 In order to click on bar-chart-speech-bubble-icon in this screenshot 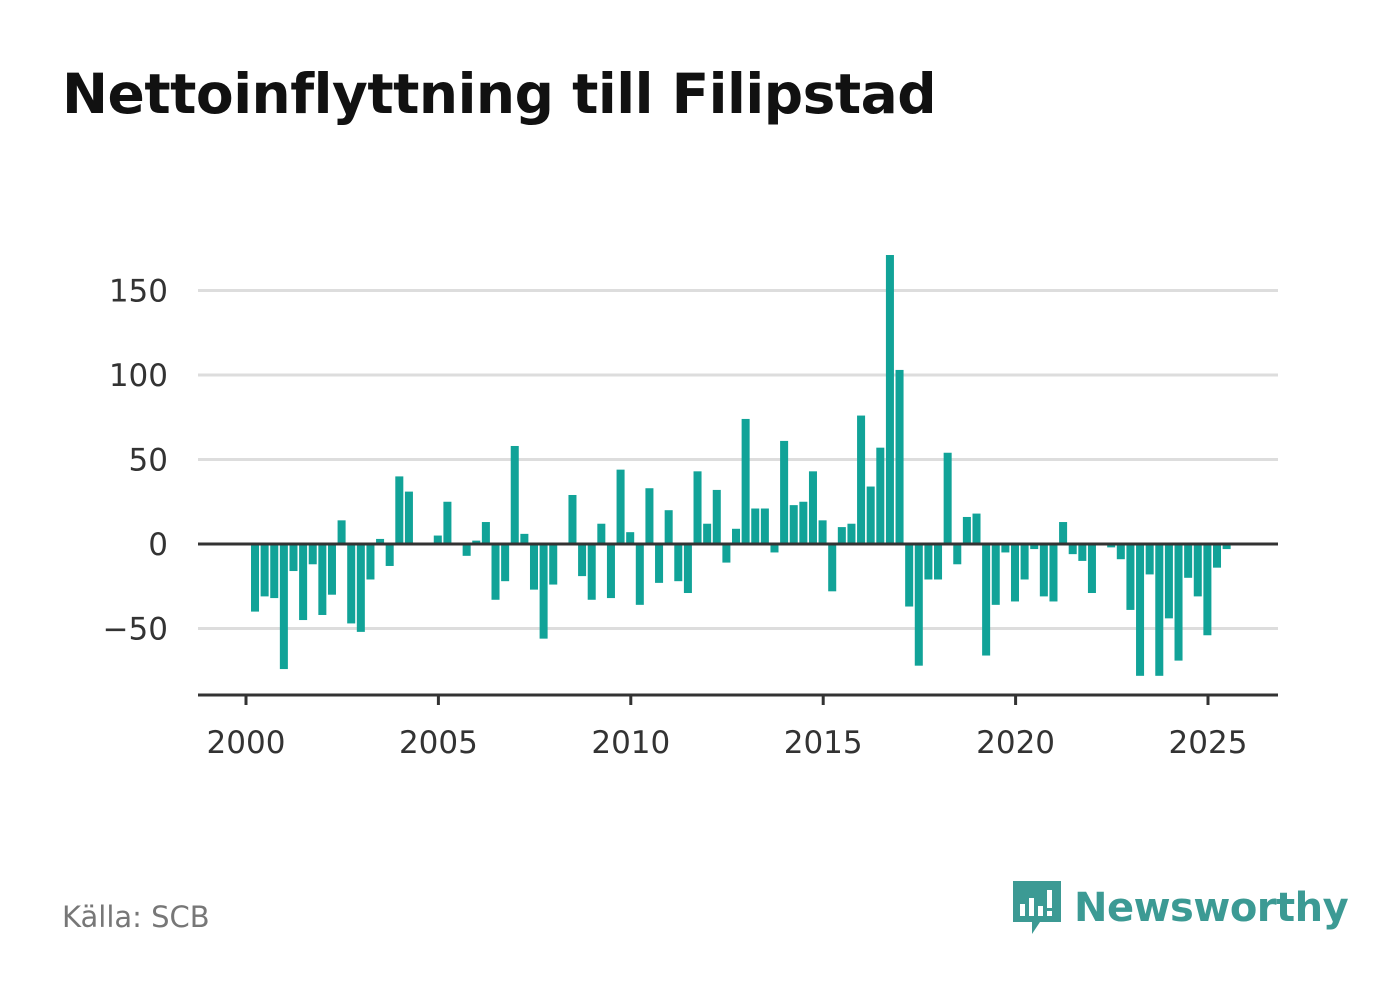, I will do `click(1037, 907)`.